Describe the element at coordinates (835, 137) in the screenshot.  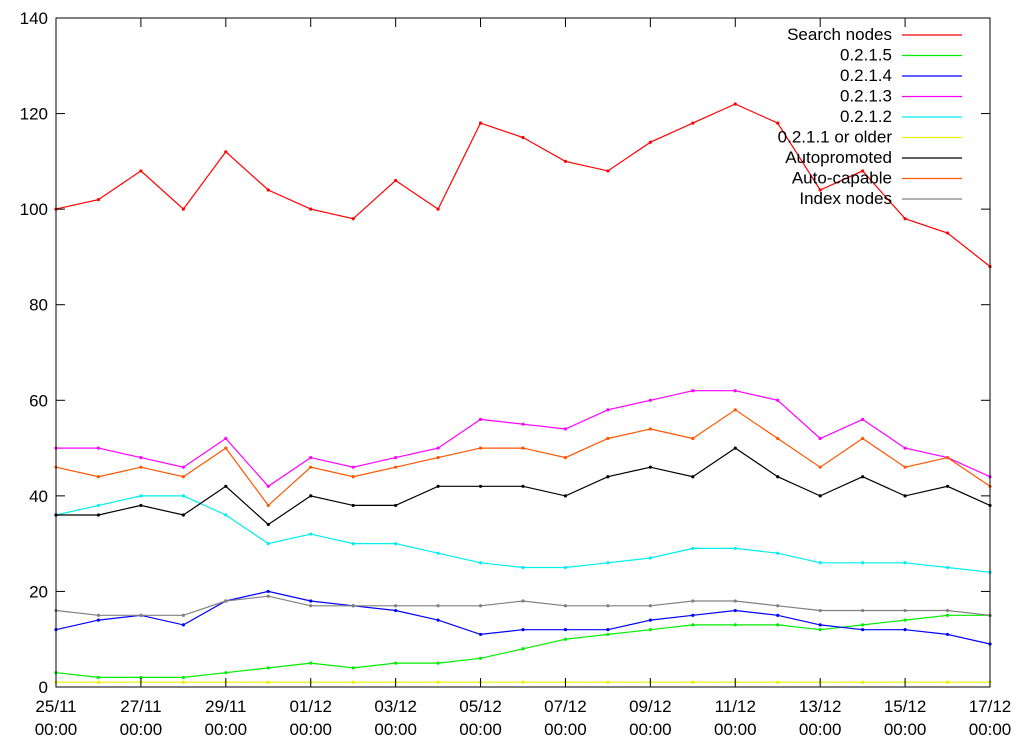
I see `legend-label: 0.2.1.1 or older` at that location.